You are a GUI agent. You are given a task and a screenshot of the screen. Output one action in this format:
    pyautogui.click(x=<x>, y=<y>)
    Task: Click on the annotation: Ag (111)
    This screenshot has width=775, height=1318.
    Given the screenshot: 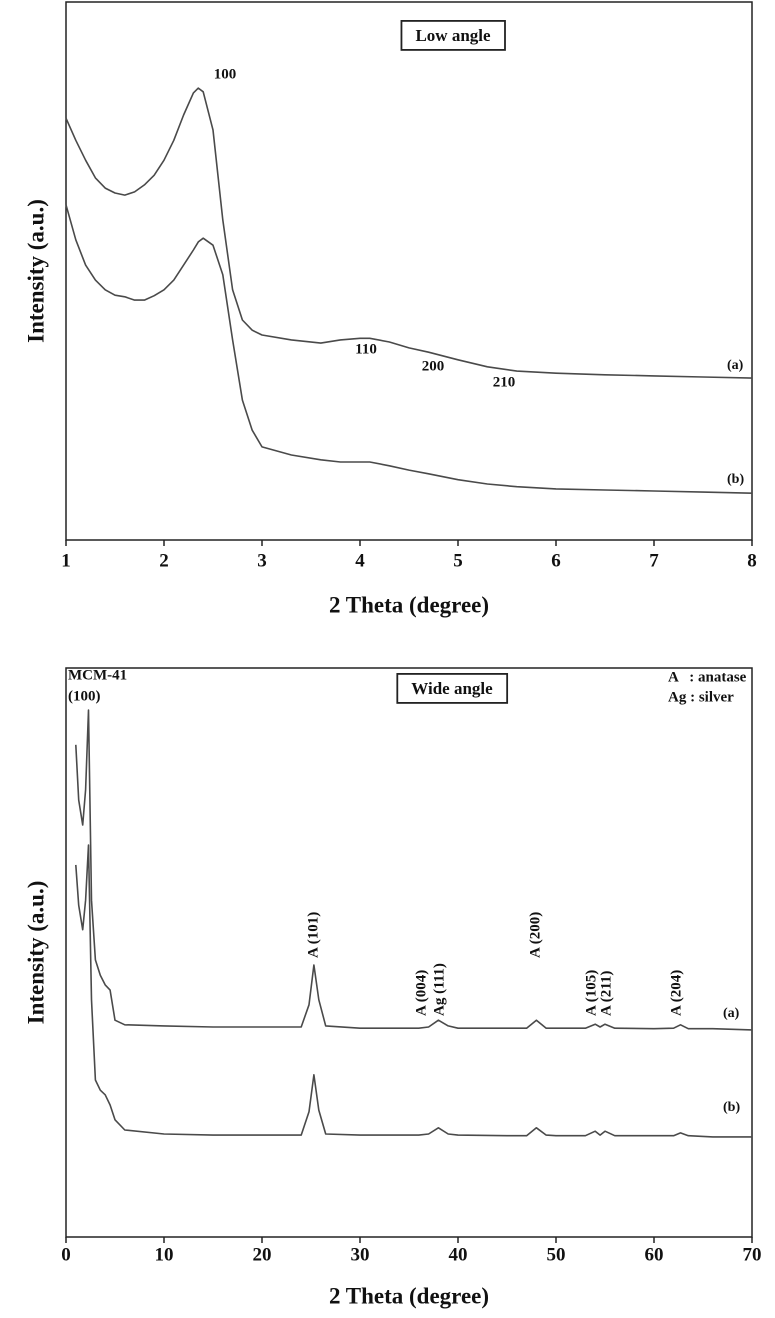 What is the action you would take?
    pyautogui.click(x=439, y=989)
    